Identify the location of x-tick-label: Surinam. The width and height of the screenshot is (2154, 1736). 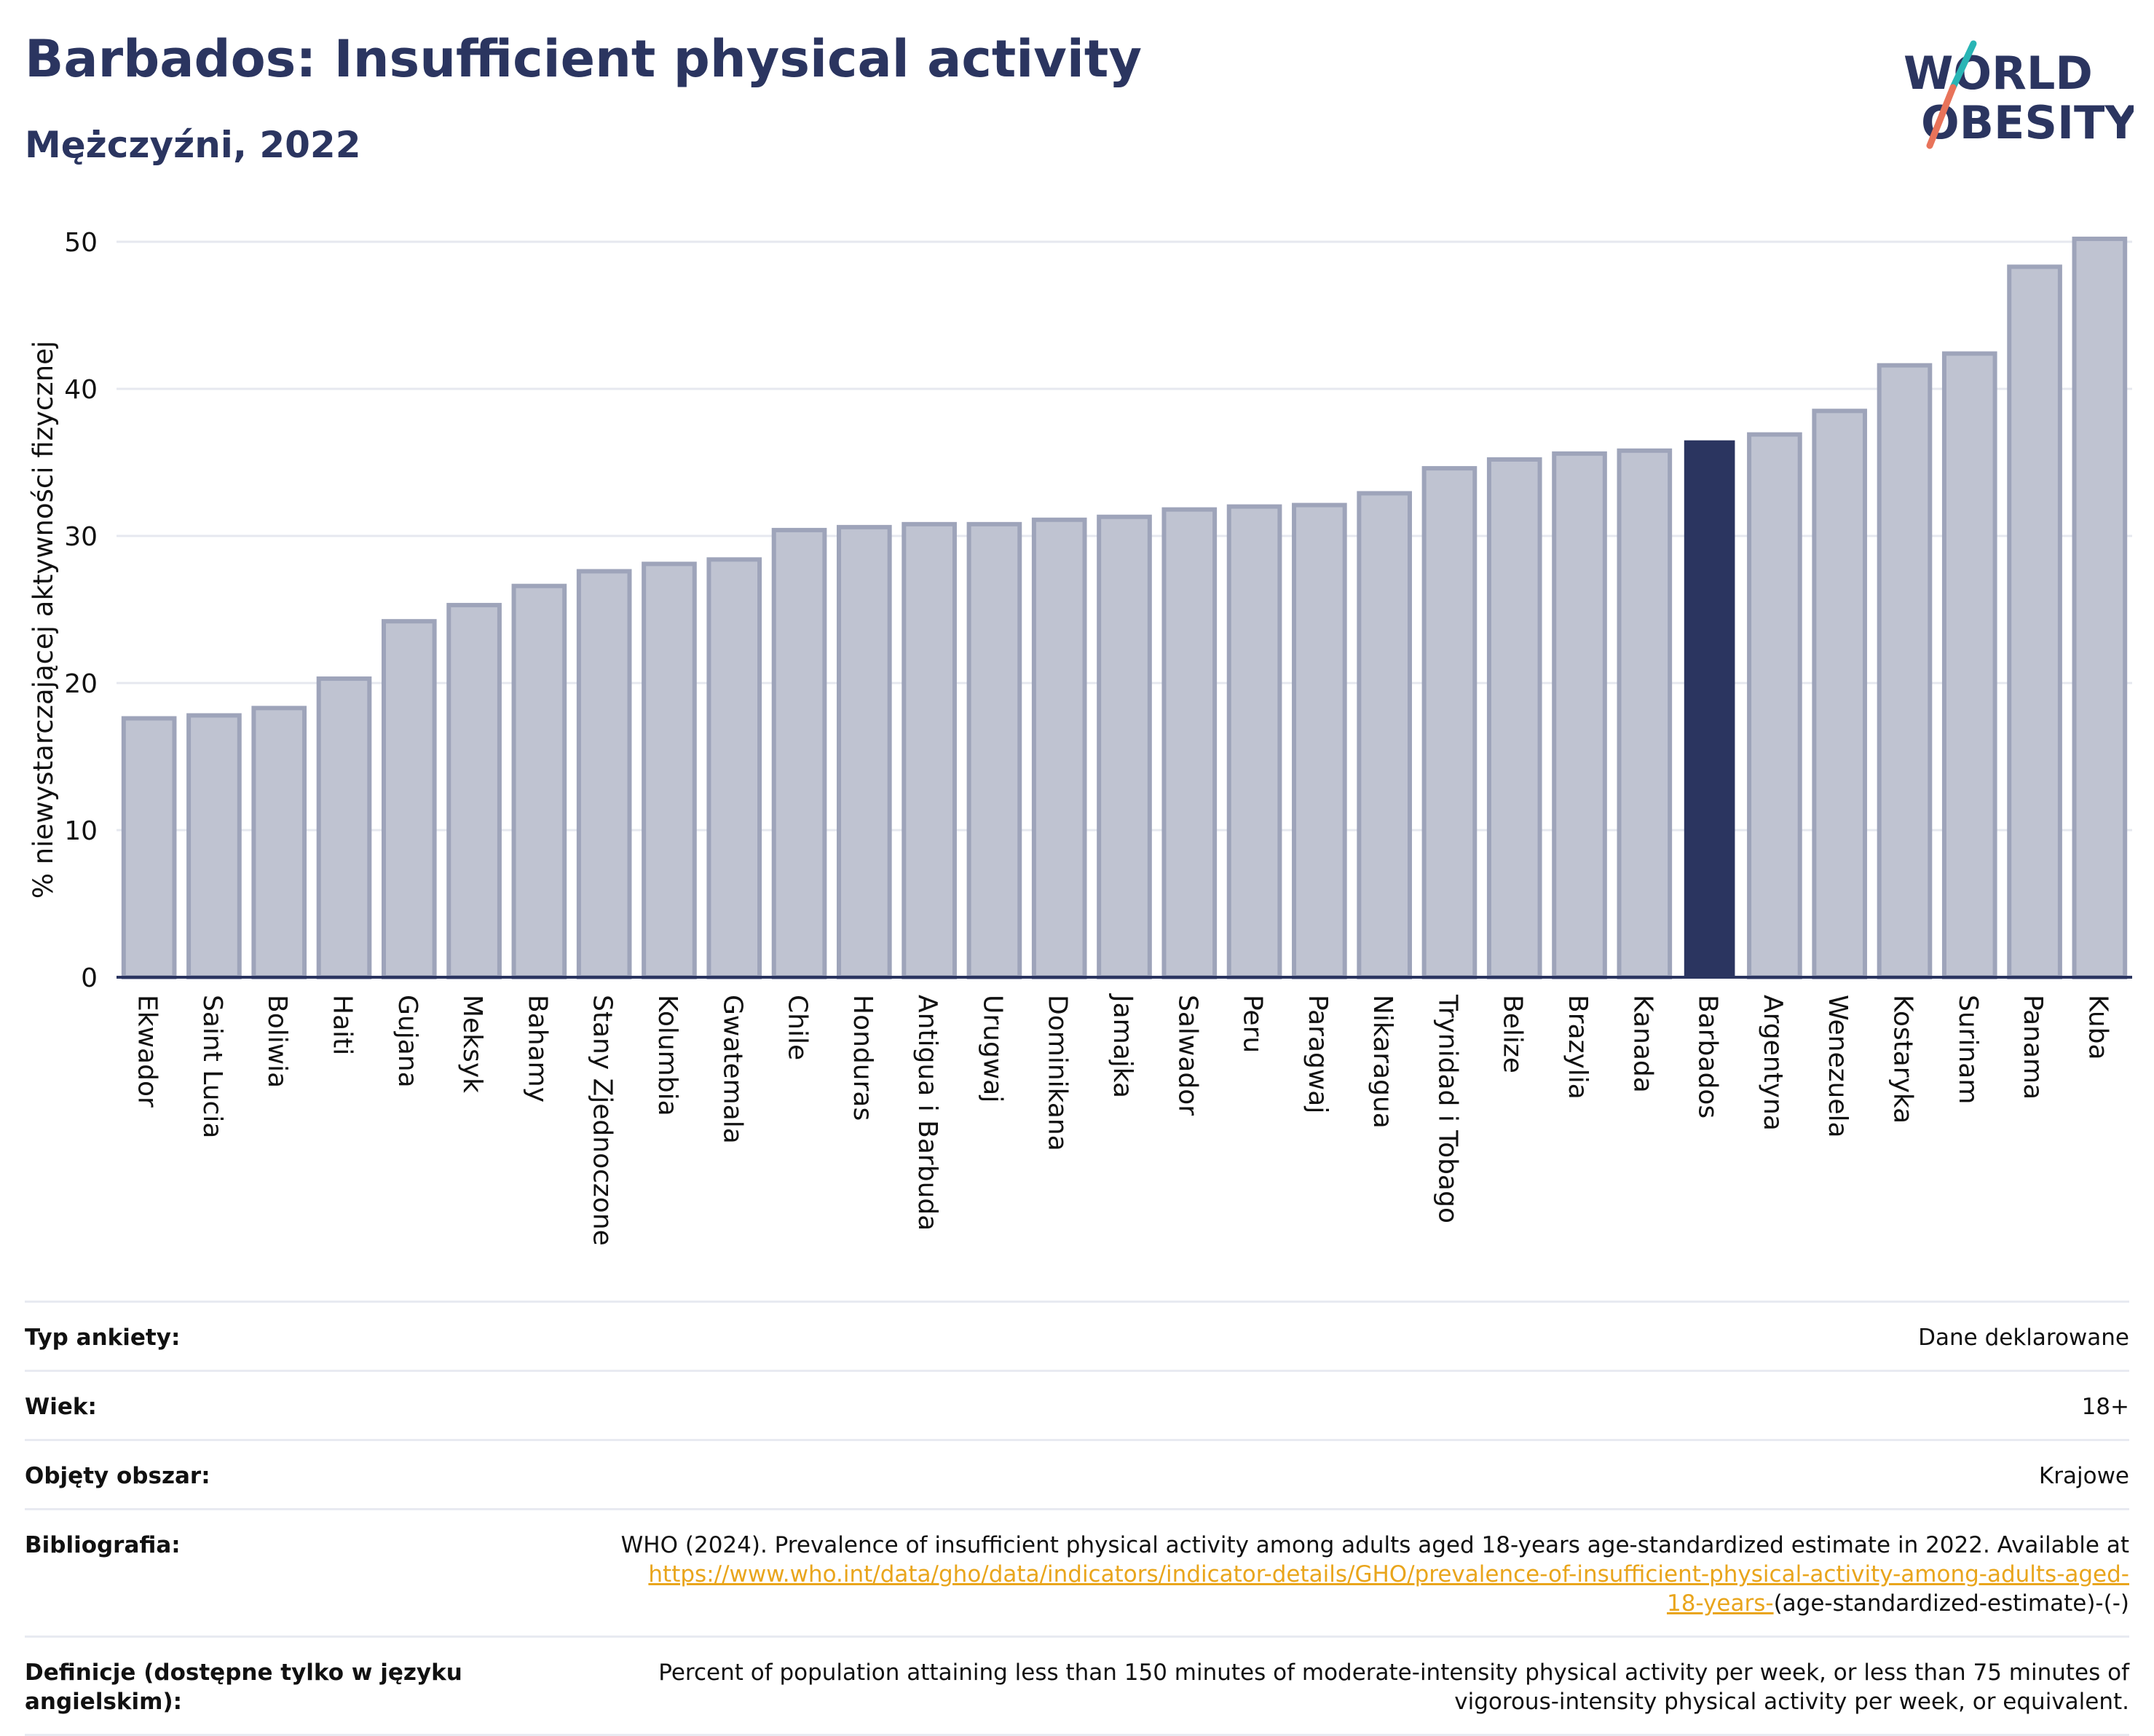
(1968, 1050).